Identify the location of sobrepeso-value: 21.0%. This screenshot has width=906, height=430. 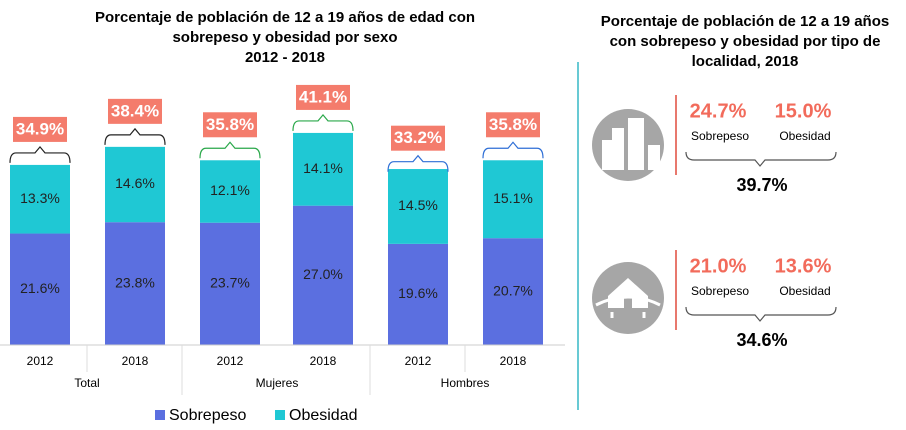
(718, 266).